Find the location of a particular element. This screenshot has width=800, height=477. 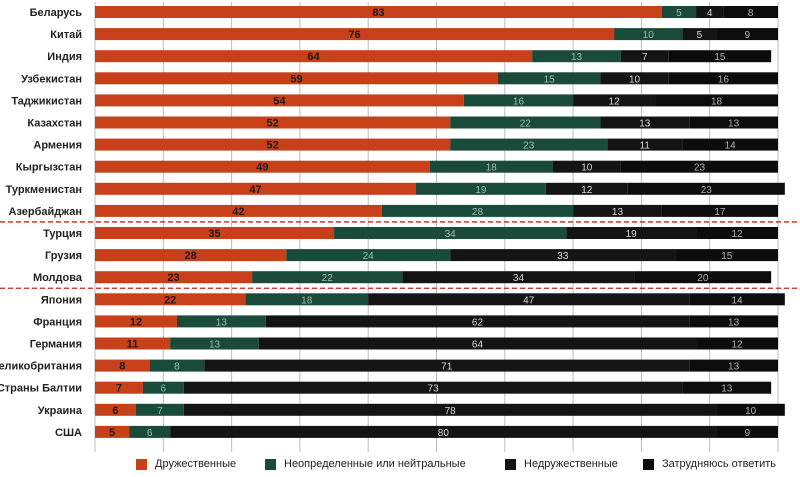

data-label: 62 is located at coordinates (478, 322).